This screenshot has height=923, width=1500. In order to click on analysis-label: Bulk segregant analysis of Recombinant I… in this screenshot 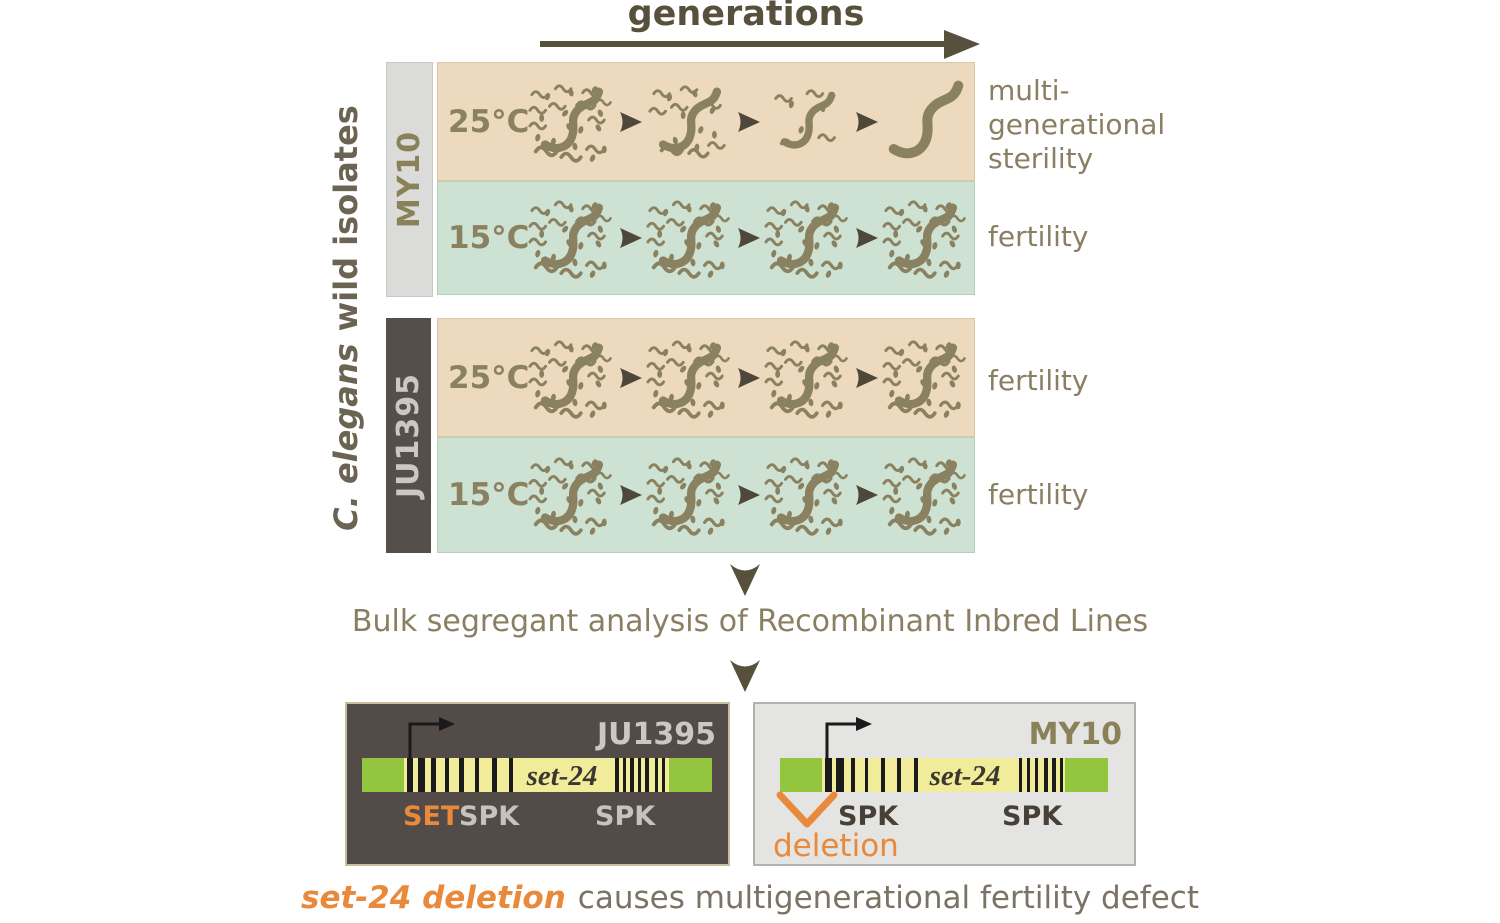, I will do `click(750, 621)`.